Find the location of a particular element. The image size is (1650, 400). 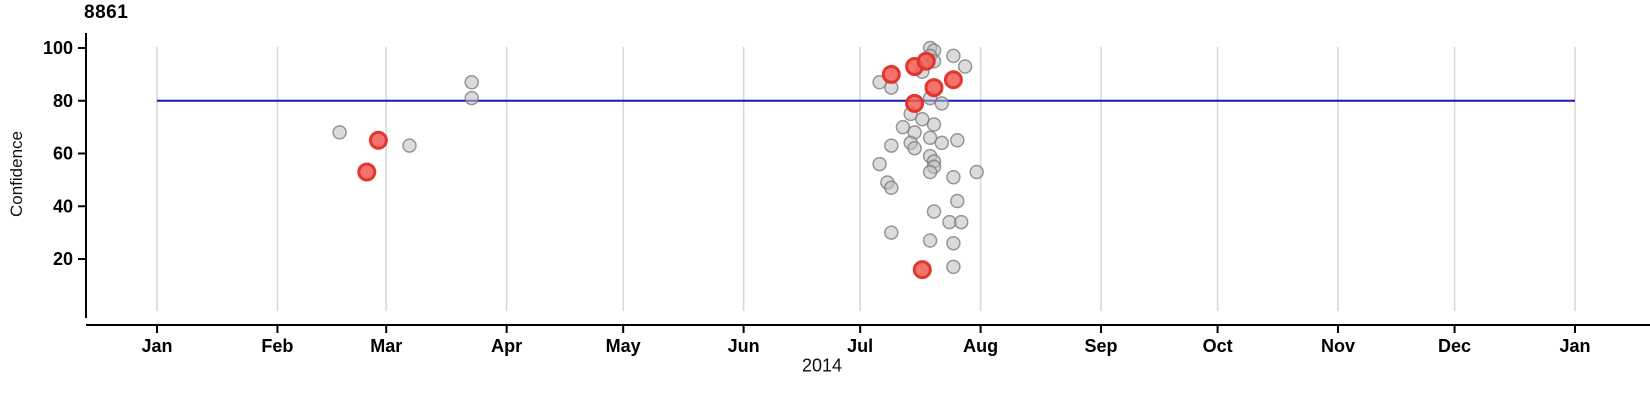

x-tick-label: Mar is located at coordinates (386, 346).